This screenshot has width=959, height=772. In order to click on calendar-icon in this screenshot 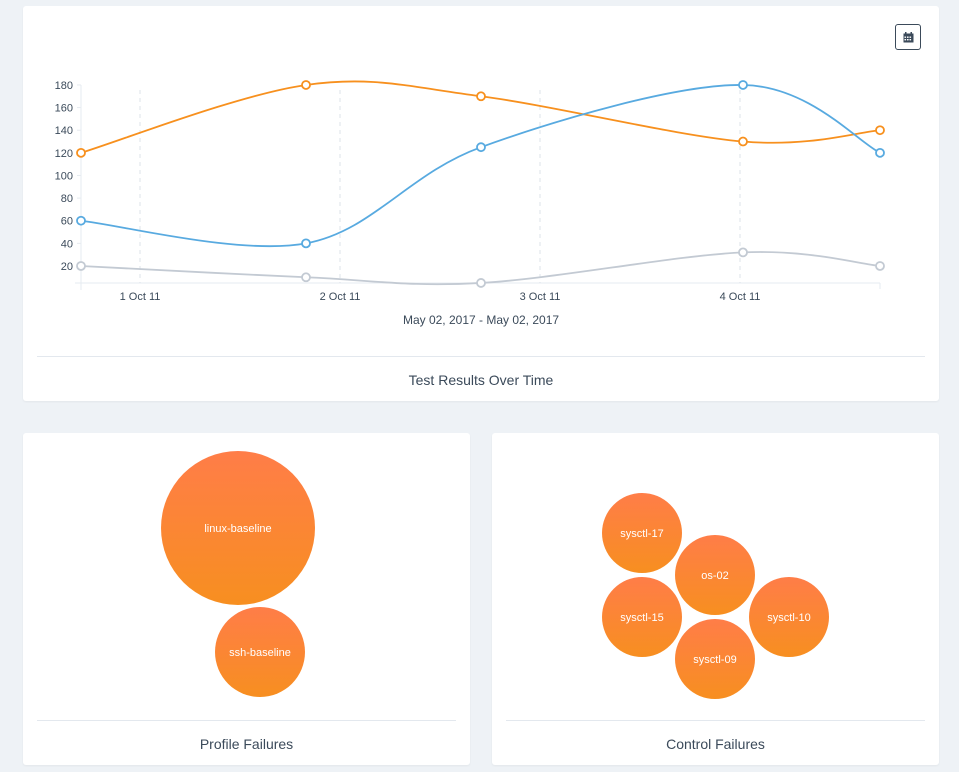, I will do `click(908, 36)`.